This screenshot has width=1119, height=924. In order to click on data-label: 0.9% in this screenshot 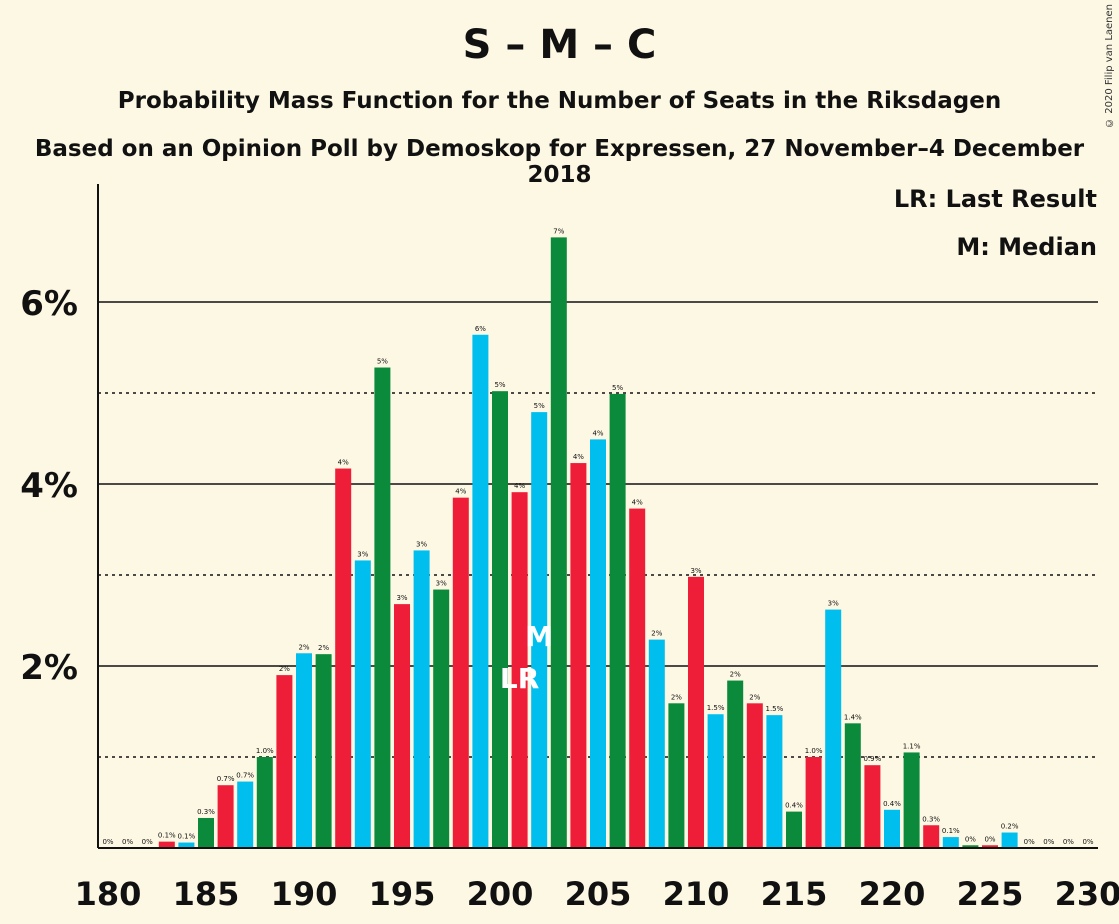, I will do `click(873, 759)`.